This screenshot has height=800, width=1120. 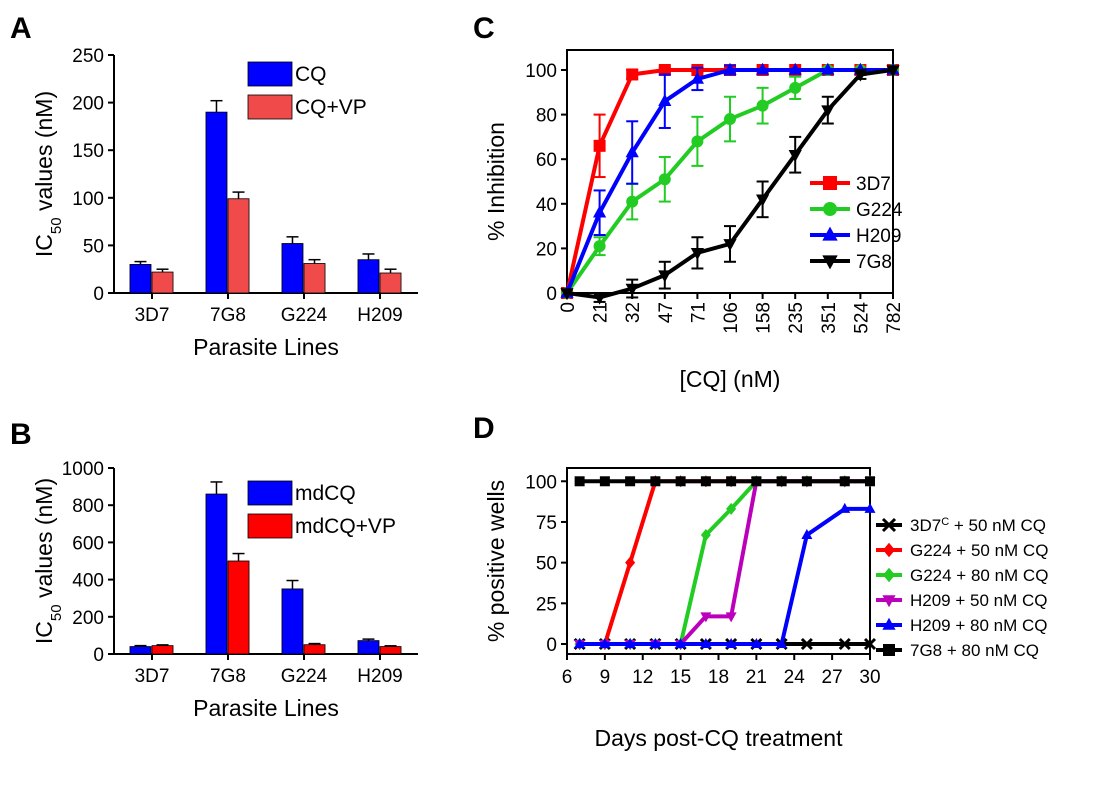 I want to click on y-axis-title-part: IC, so click(x=44, y=632).